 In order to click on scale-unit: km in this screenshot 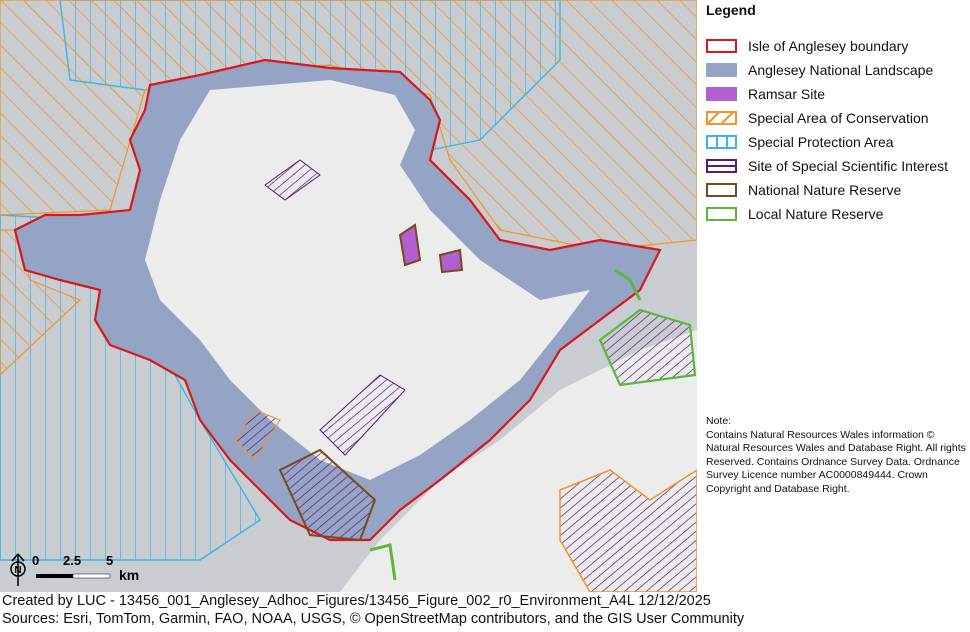, I will do `click(129, 575)`.